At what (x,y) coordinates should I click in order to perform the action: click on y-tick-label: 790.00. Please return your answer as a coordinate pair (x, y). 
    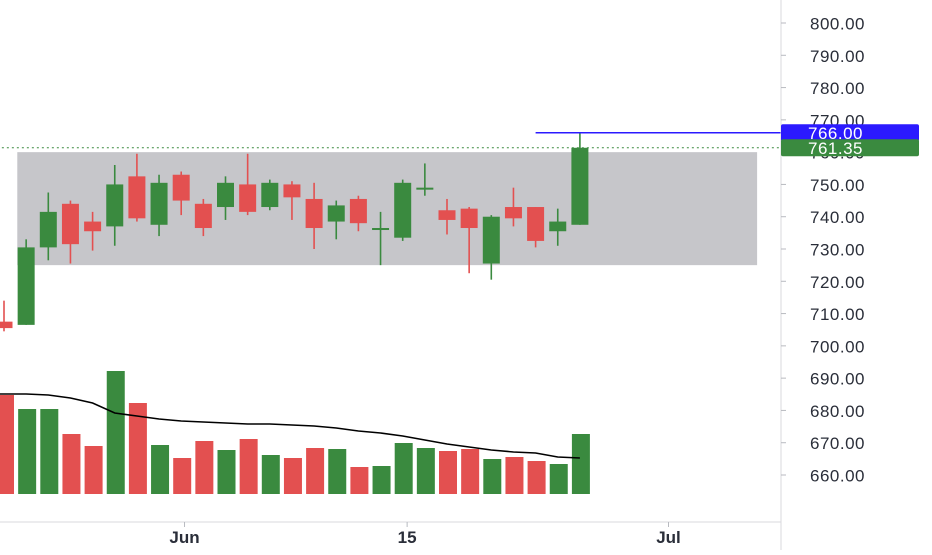
    Looking at the image, I should click on (837, 56).